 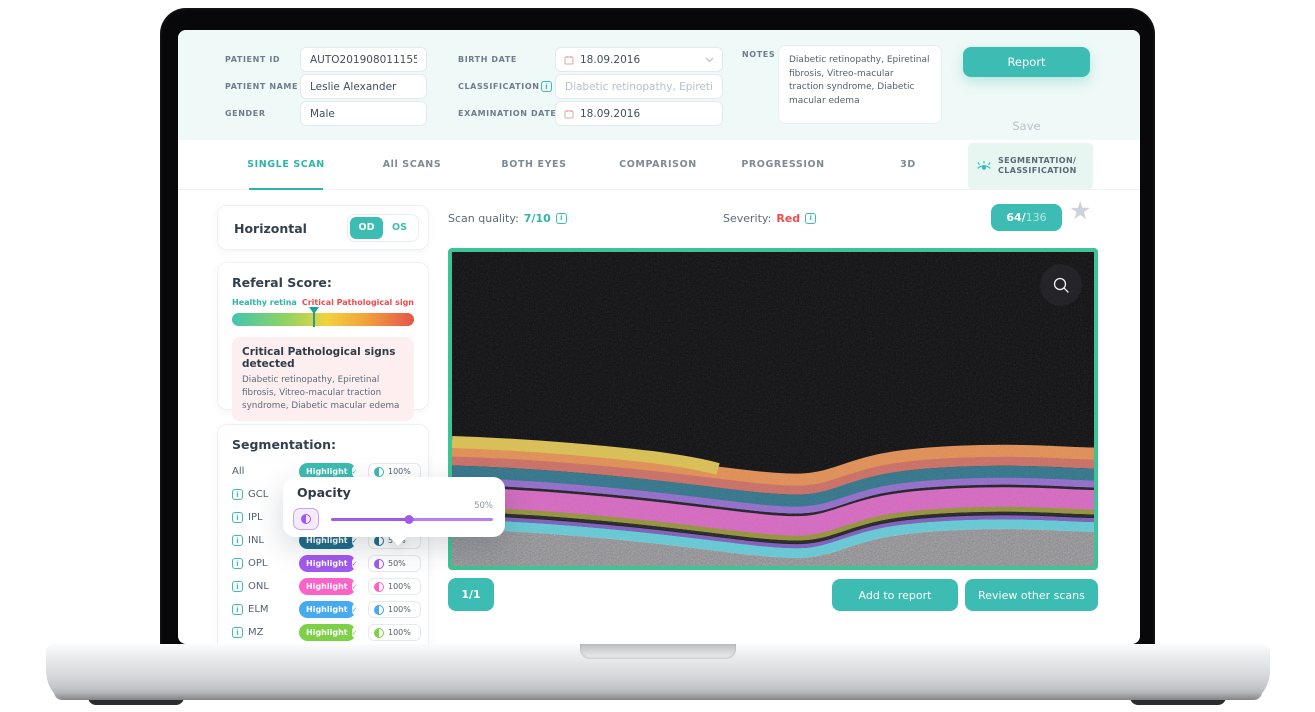 What do you see at coordinates (238, 471) in the screenshot?
I see `layer-name: All` at bounding box center [238, 471].